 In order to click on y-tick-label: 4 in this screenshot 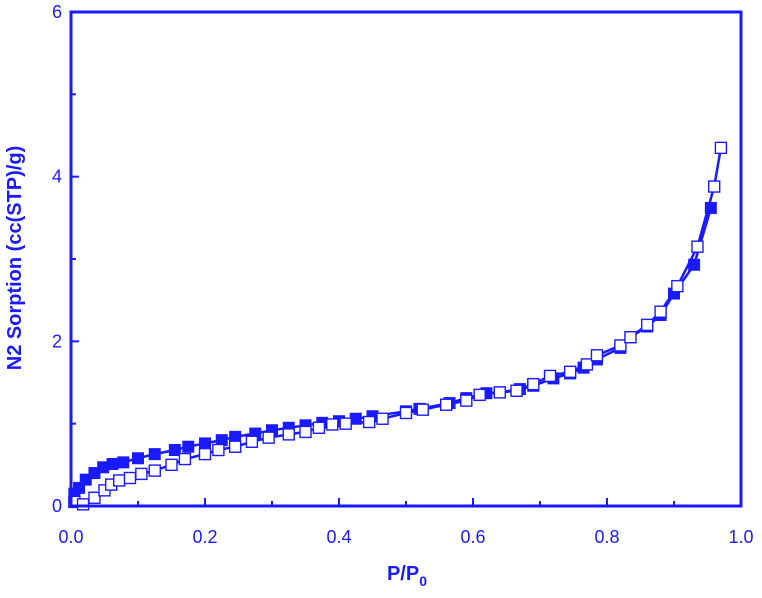, I will do `click(57, 177)`.